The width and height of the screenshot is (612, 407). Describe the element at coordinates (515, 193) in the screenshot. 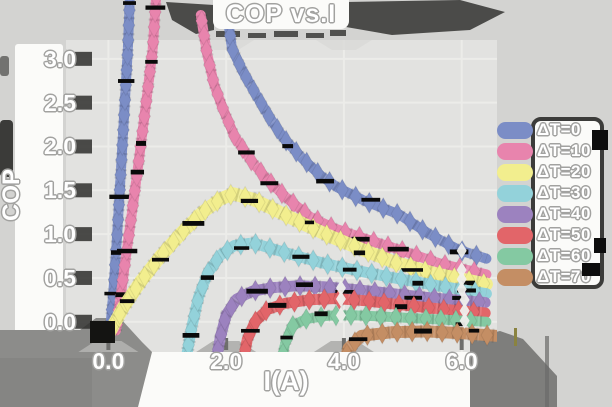

I see `legend-swatch-dt30` at that location.